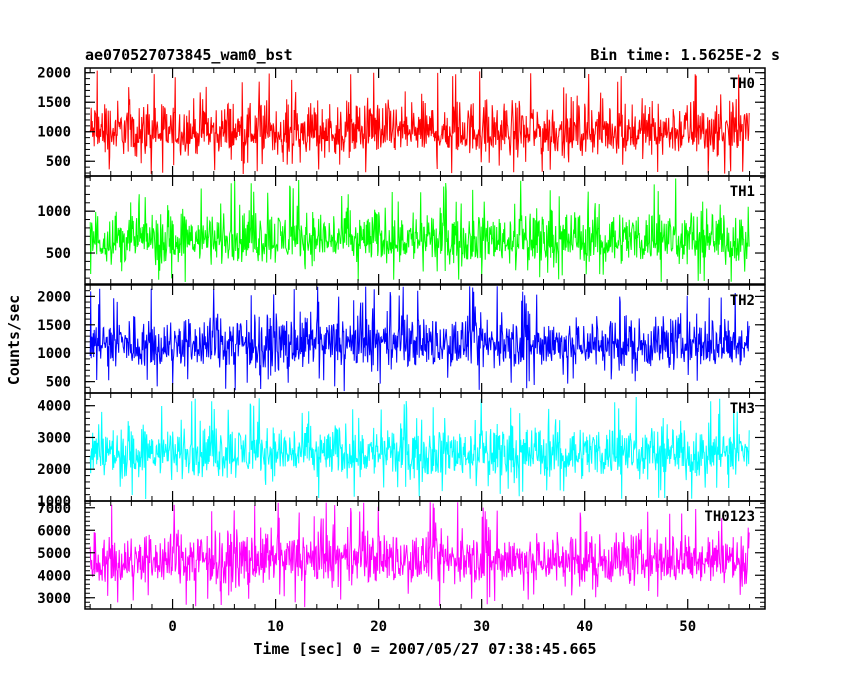 The width and height of the screenshot is (850, 680). Describe the element at coordinates (687, 627) in the screenshot. I see `x-tick-label: 50` at that location.